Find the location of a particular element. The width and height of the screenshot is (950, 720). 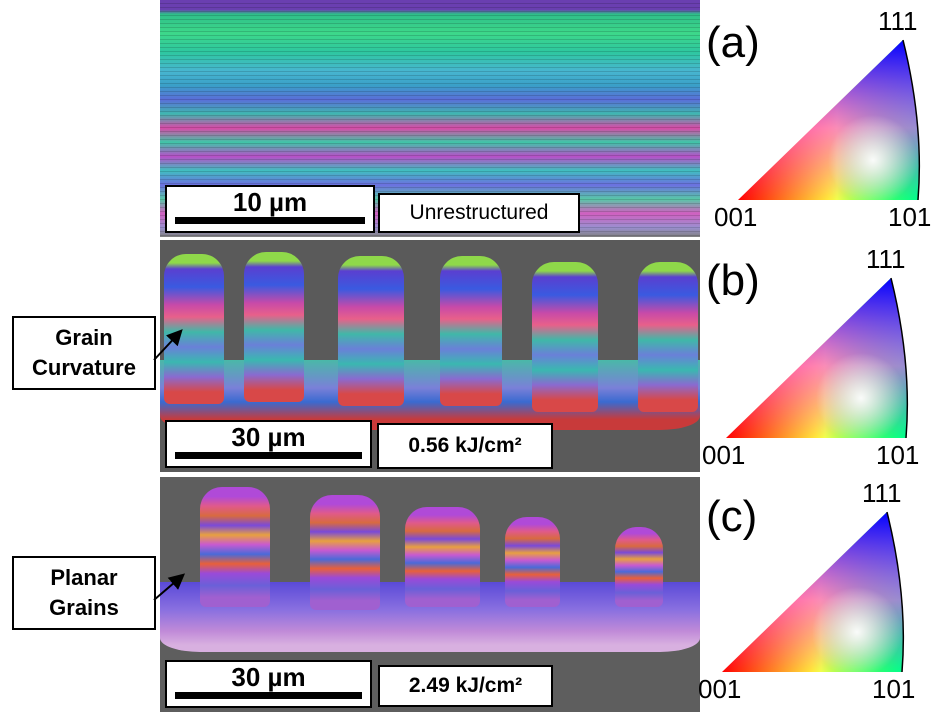

callout-text: Grain Curvature is located at coordinates (84, 352).